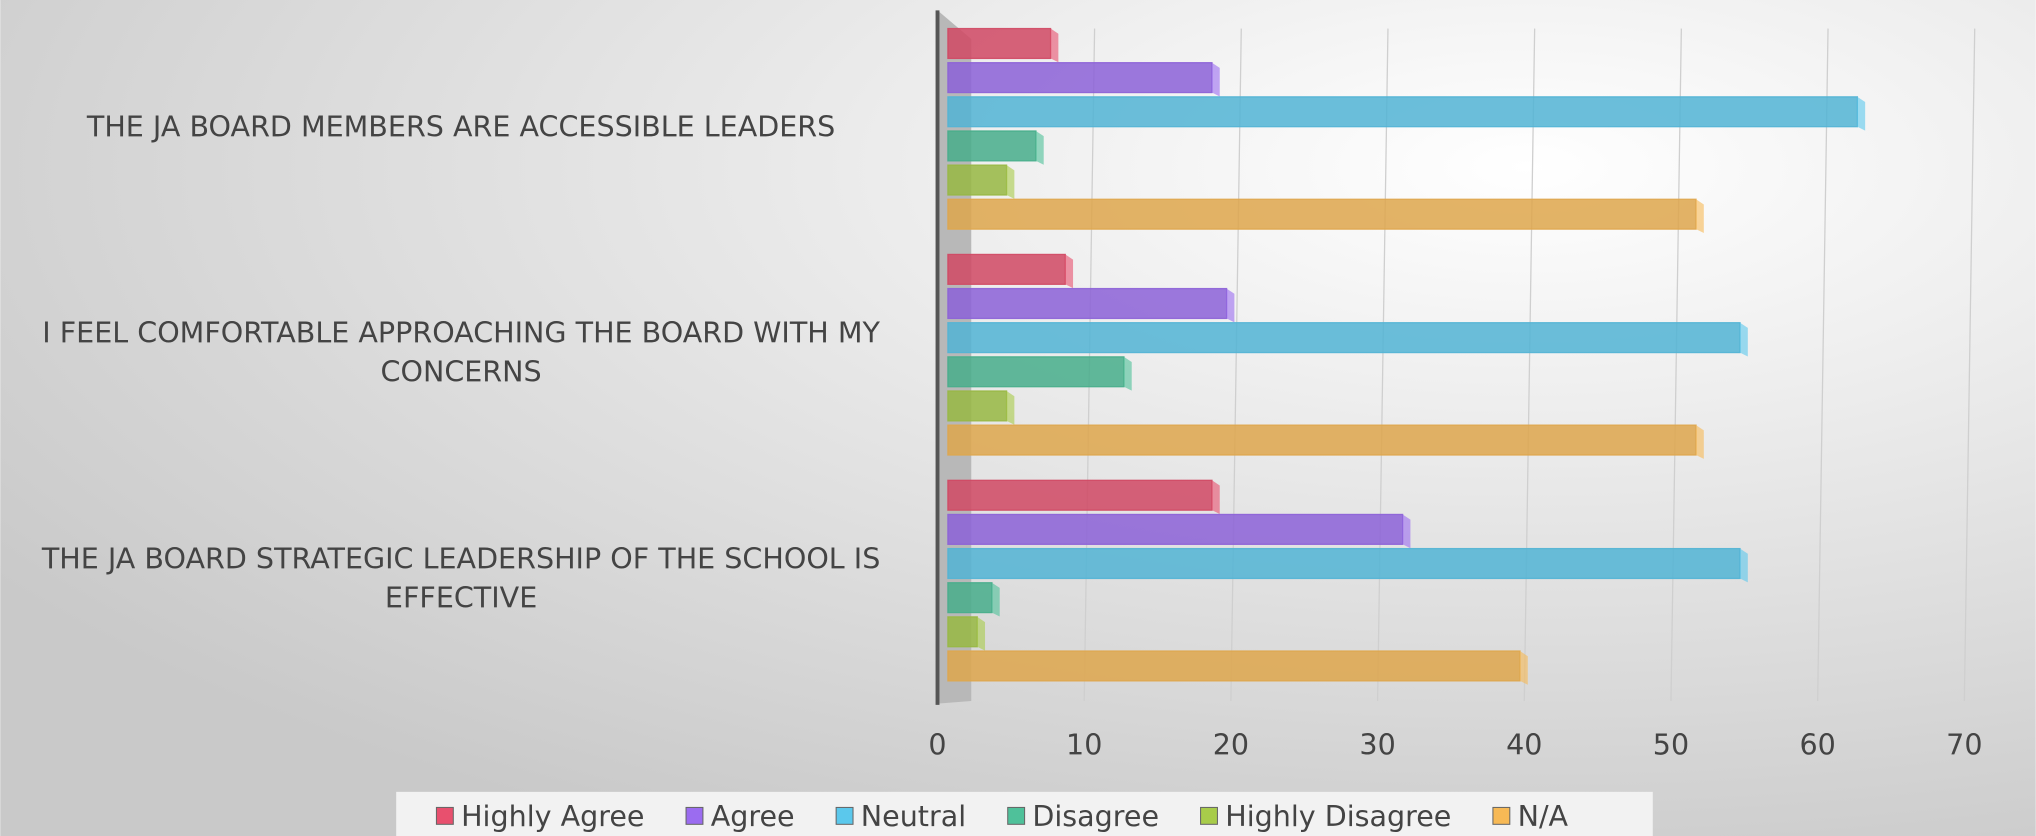 The image size is (2036, 836). I want to click on x-tick-label: 30, so click(1377, 744).